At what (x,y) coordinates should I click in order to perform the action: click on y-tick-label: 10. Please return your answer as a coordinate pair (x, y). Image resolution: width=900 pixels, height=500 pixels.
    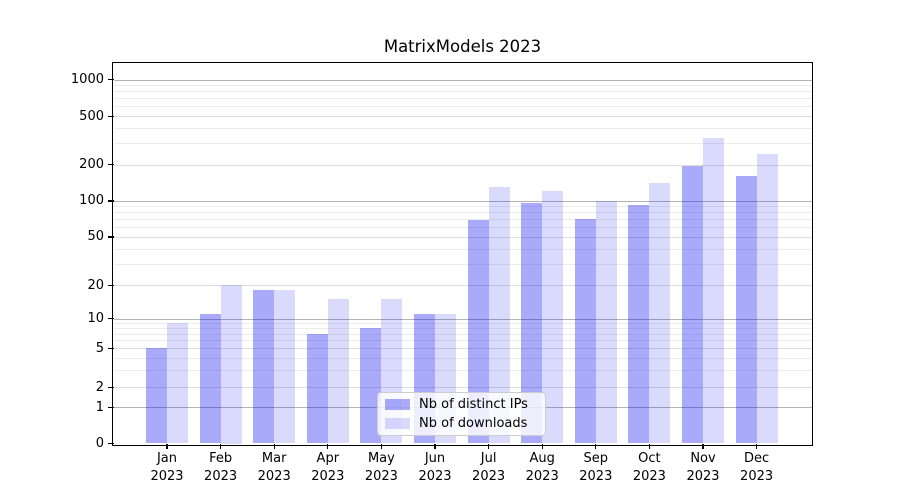
    Looking at the image, I should click on (95, 318).